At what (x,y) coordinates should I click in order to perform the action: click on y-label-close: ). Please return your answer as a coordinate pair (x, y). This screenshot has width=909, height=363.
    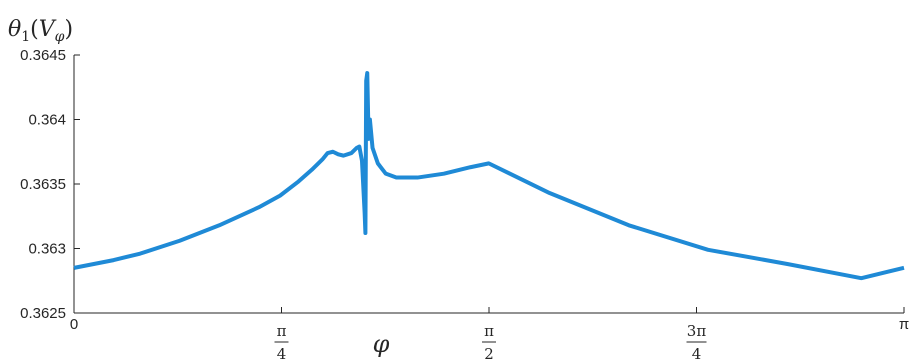
    Looking at the image, I should click on (68, 29).